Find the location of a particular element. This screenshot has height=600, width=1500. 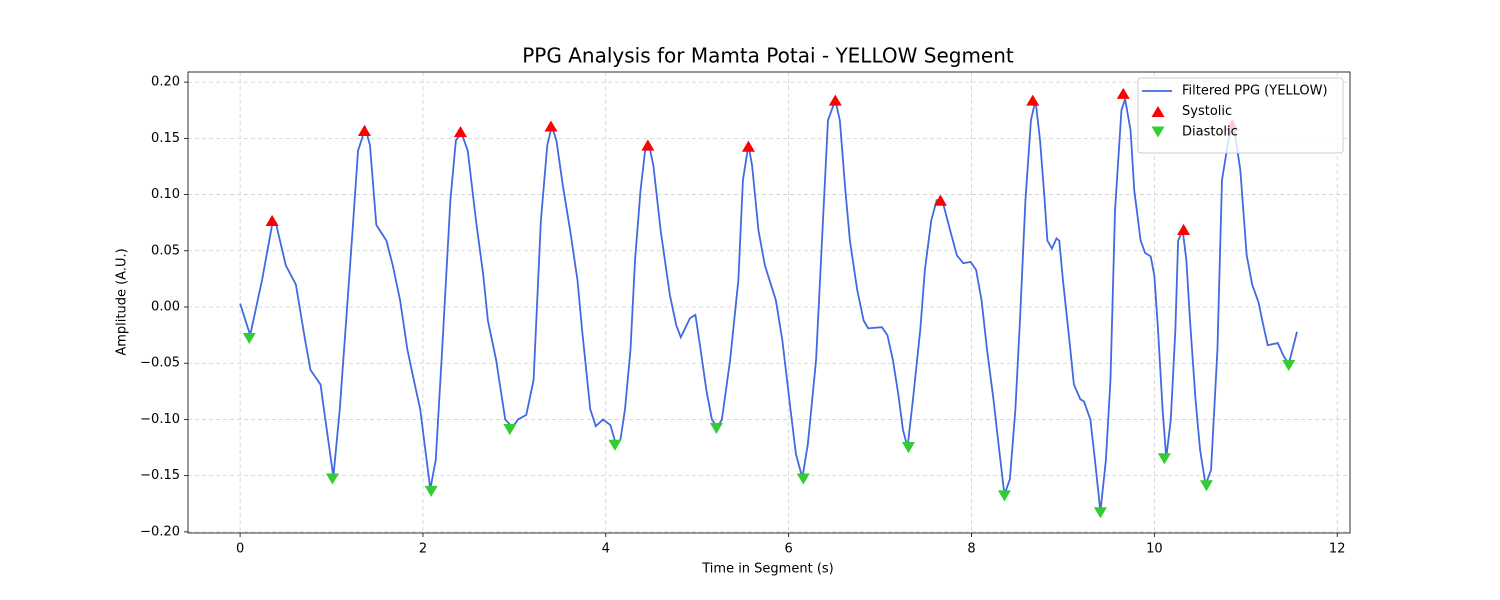

y-axis-label: Amplitude (A.U.) is located at coordinates (122, 301).